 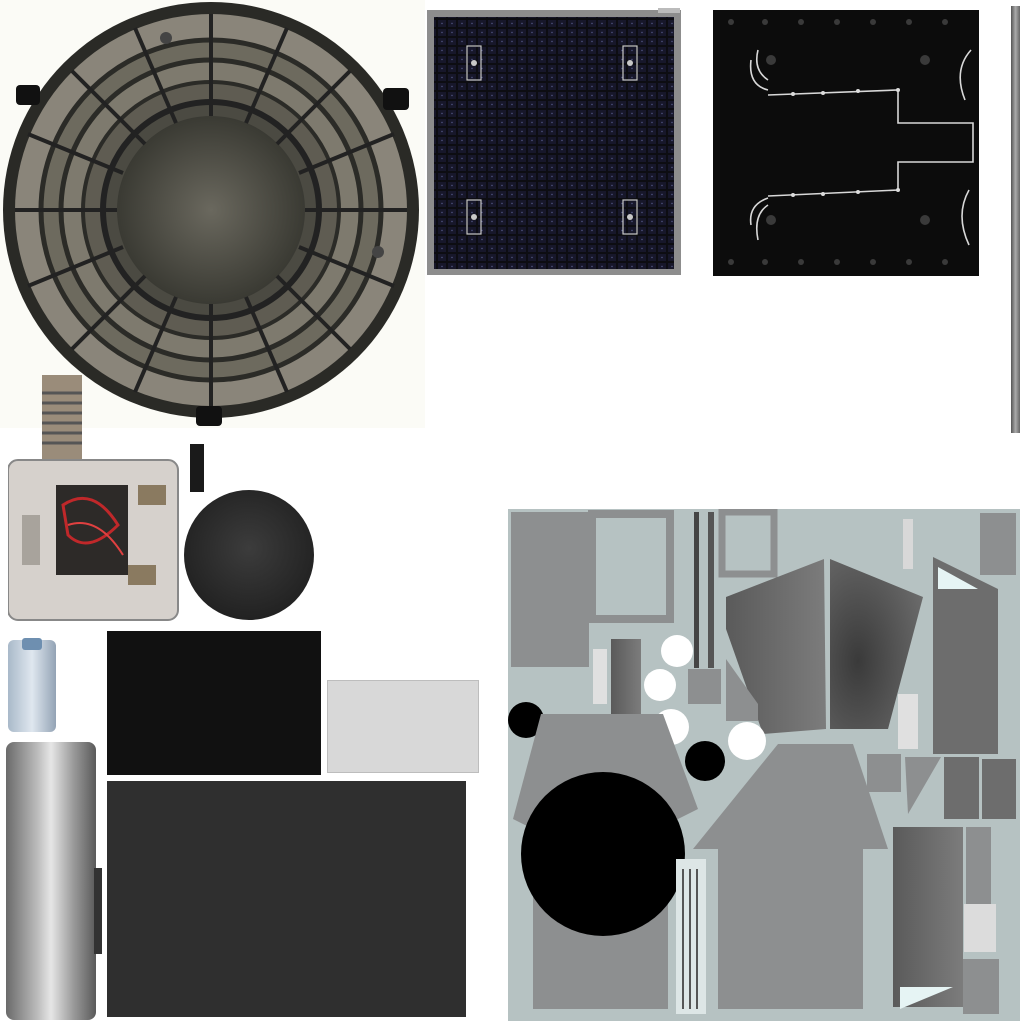 I want to click on wiring-icon, so click(x=851, y=142).